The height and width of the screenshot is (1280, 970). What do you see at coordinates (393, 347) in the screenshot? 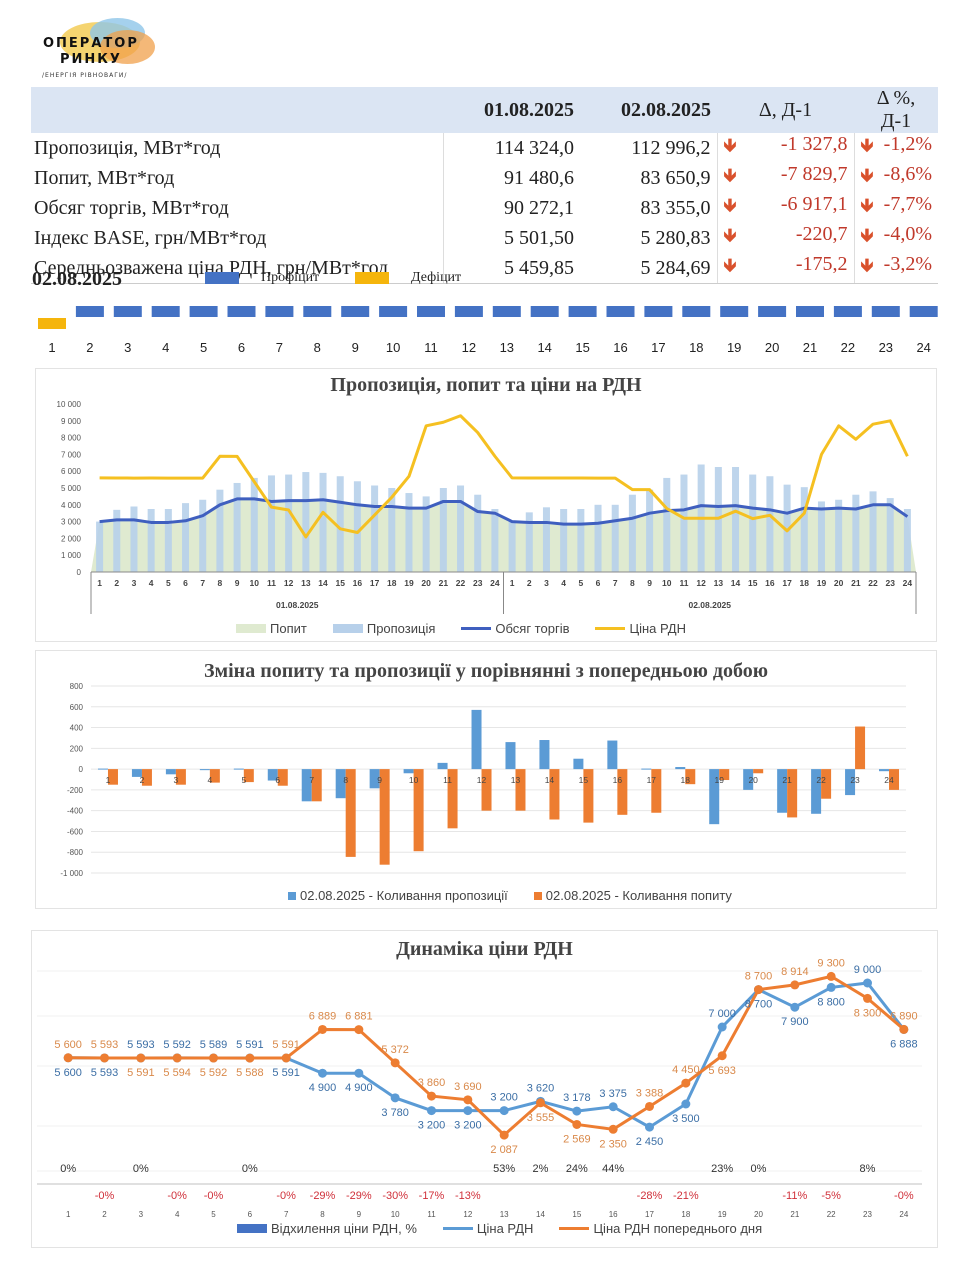
I see `hour-label: 10` at bounding box center [393, 347].